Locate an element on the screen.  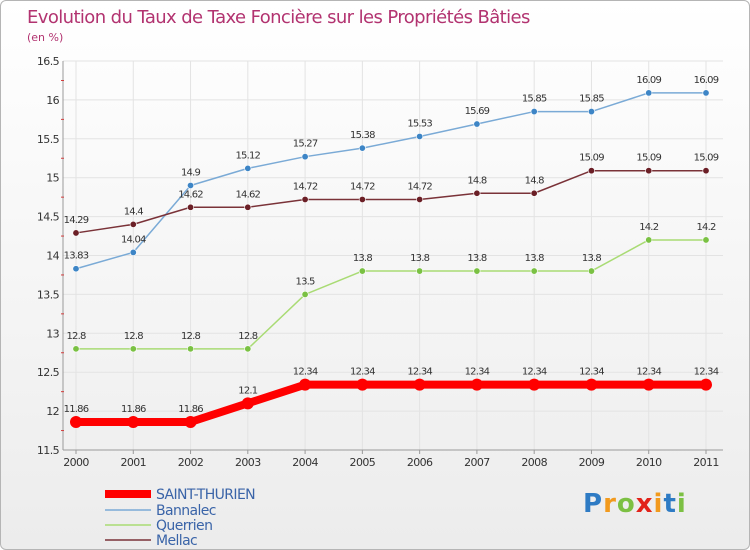
y-tick-label: 11.5 is located at coordinates (48, 450).